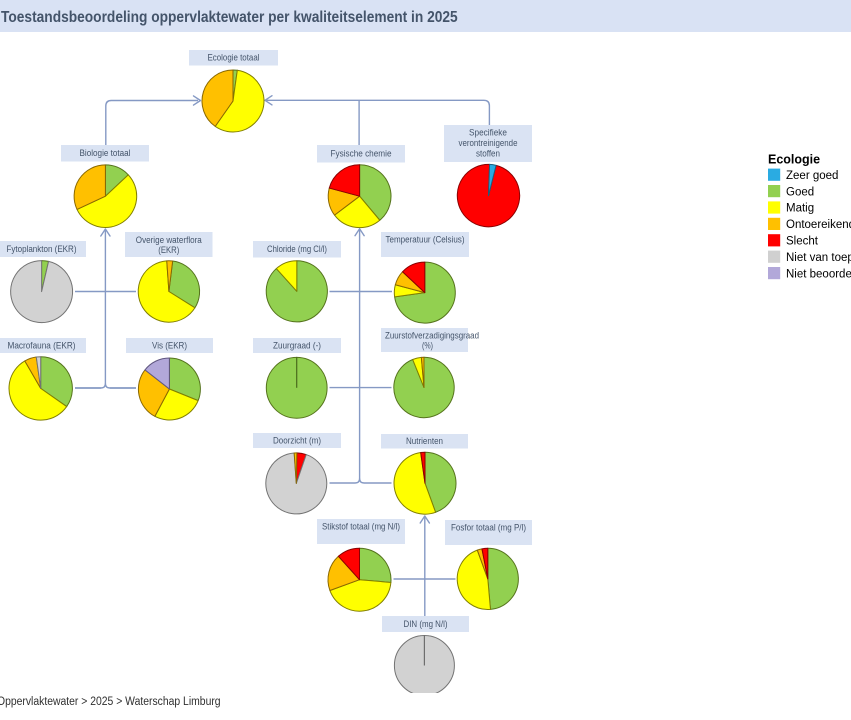 This screenshot has width=851, height=720. I want to click on svg-text: Specifieke, so click(488, 133).